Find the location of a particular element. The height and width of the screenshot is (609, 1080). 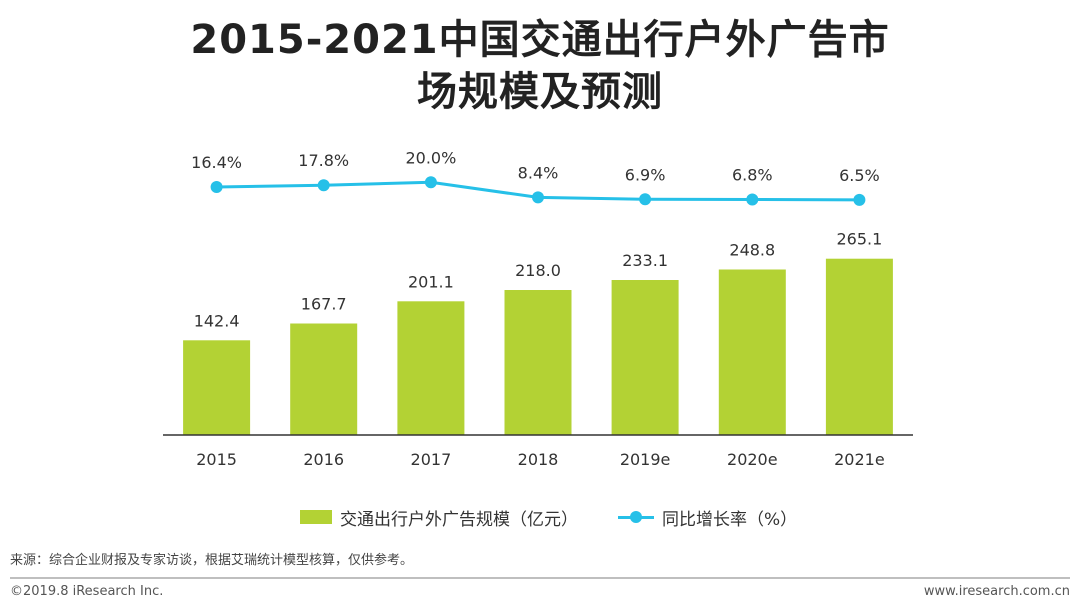

x-tick-2015: 2015 is located at coordinates (216, 459).